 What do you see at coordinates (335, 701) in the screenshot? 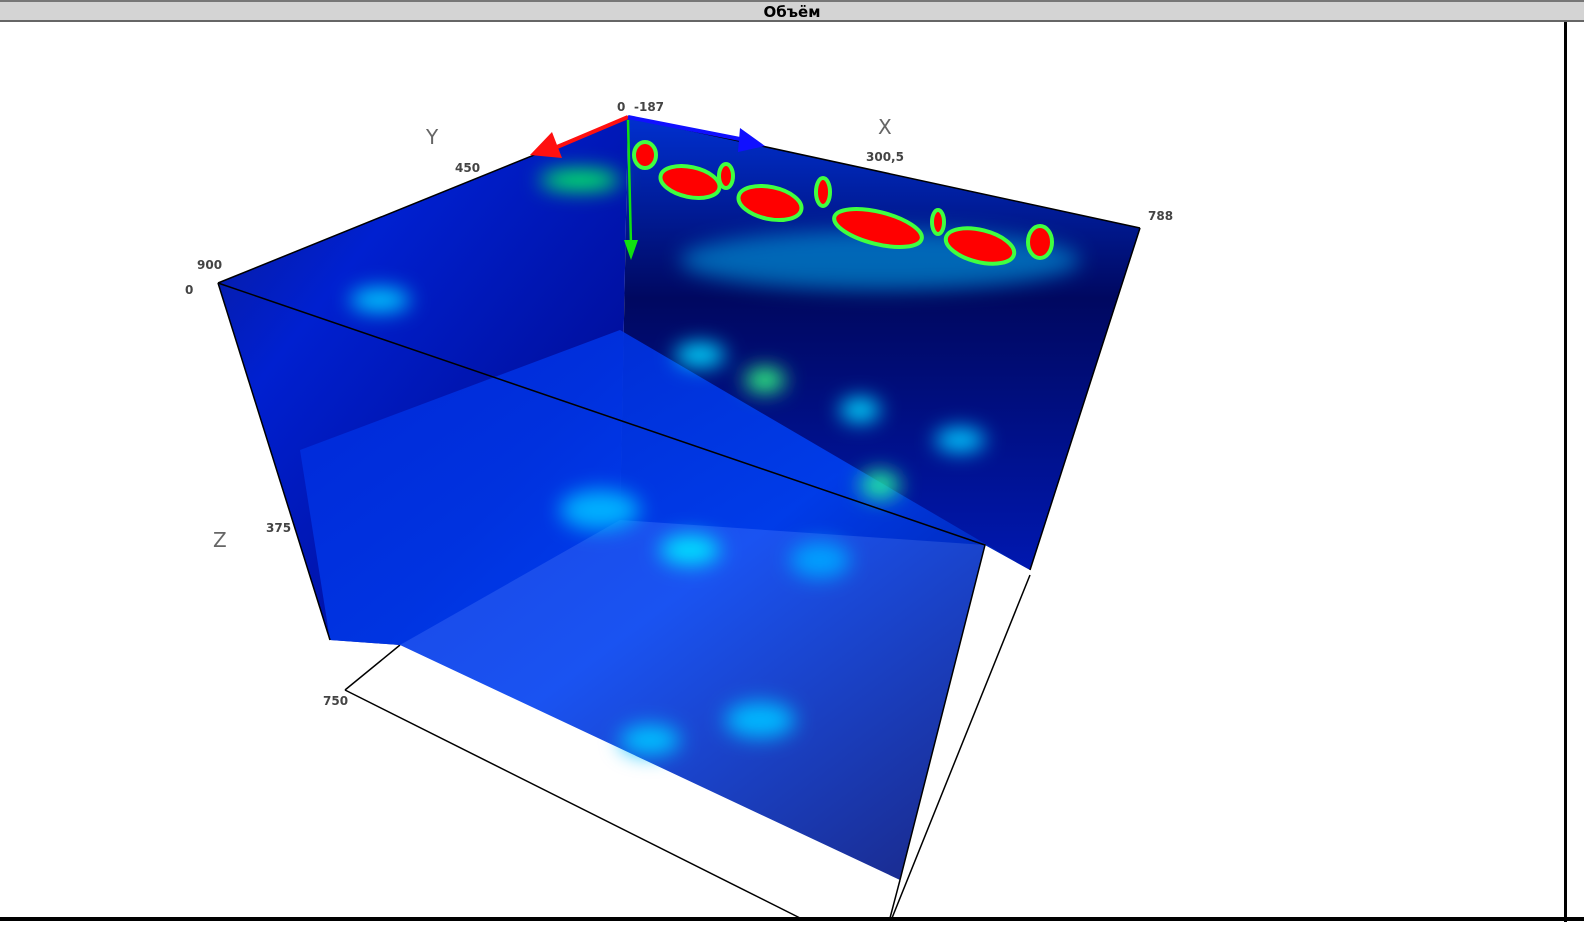
I see `z-tick-750: 750` at bounding box center [335, 701].